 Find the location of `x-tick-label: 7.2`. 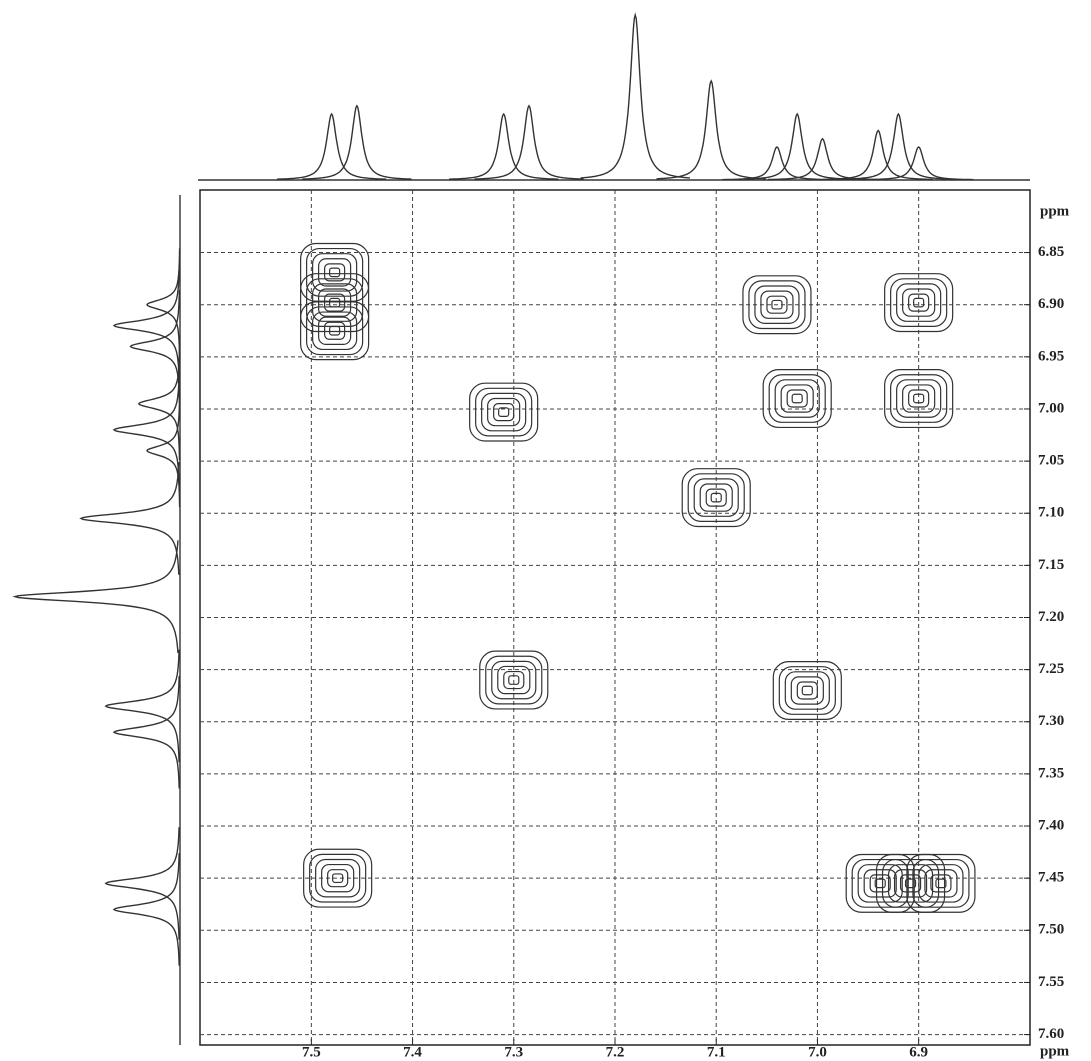

x-tick-label: 7.2 is located at coordinates (615, 1052).